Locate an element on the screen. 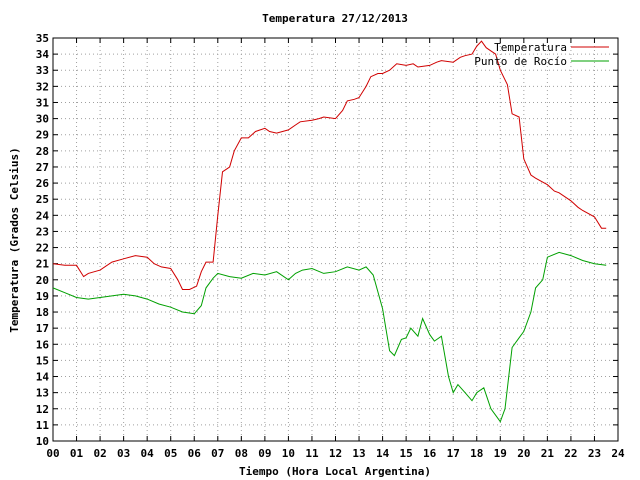 The width and height of the screenshot is (640, 480). x-tick-label: 11 is located at coordinates (312, 453).